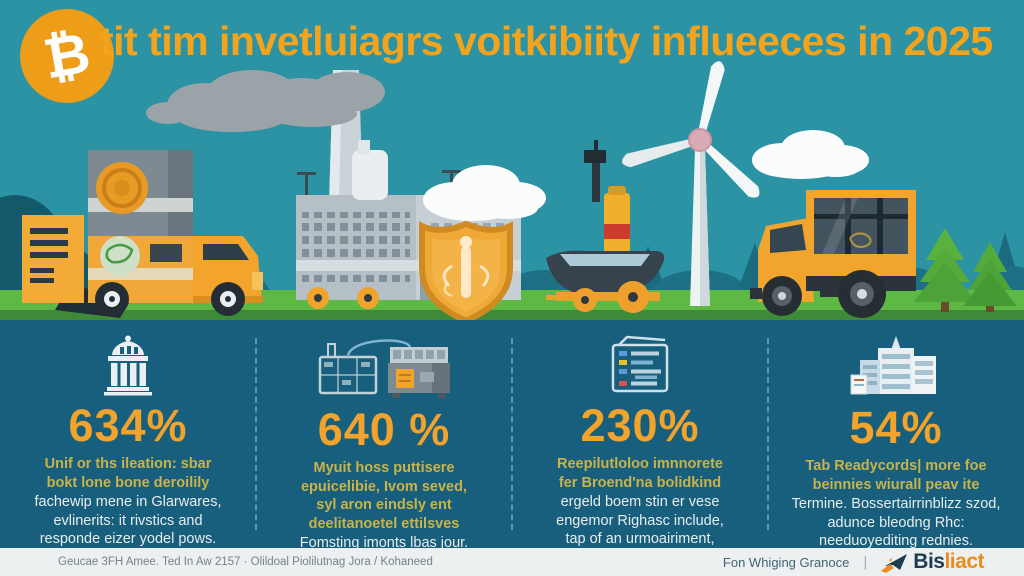  Describe the element at coordinates (384, 543) in the screenshot. I see `stat-body-text: Fomsting imonts lbas jour.` at that location.